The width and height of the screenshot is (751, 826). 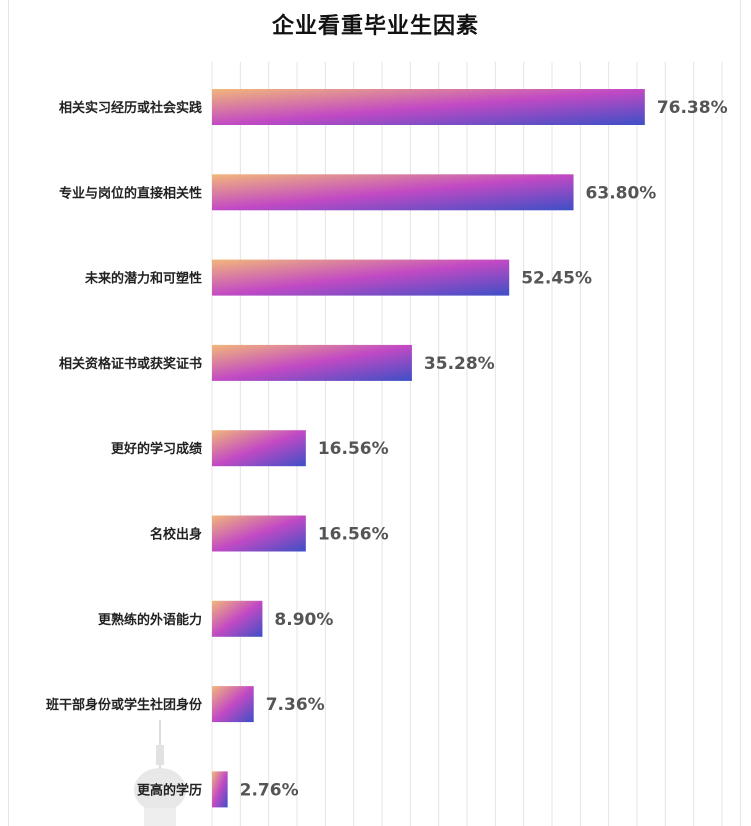 What do you see at coordinates (556, 279) in the screenshot?
I see `value-label: 52.45%` at bounding box center [556, 279].